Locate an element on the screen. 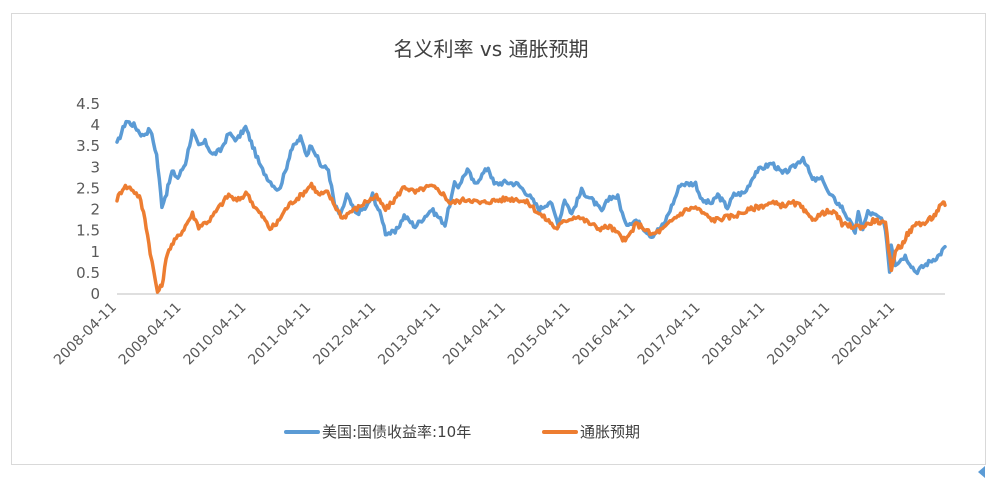 This screenshot has width=1000, height=483. y-tick-label: 3 is located at coordinates (95, 167).